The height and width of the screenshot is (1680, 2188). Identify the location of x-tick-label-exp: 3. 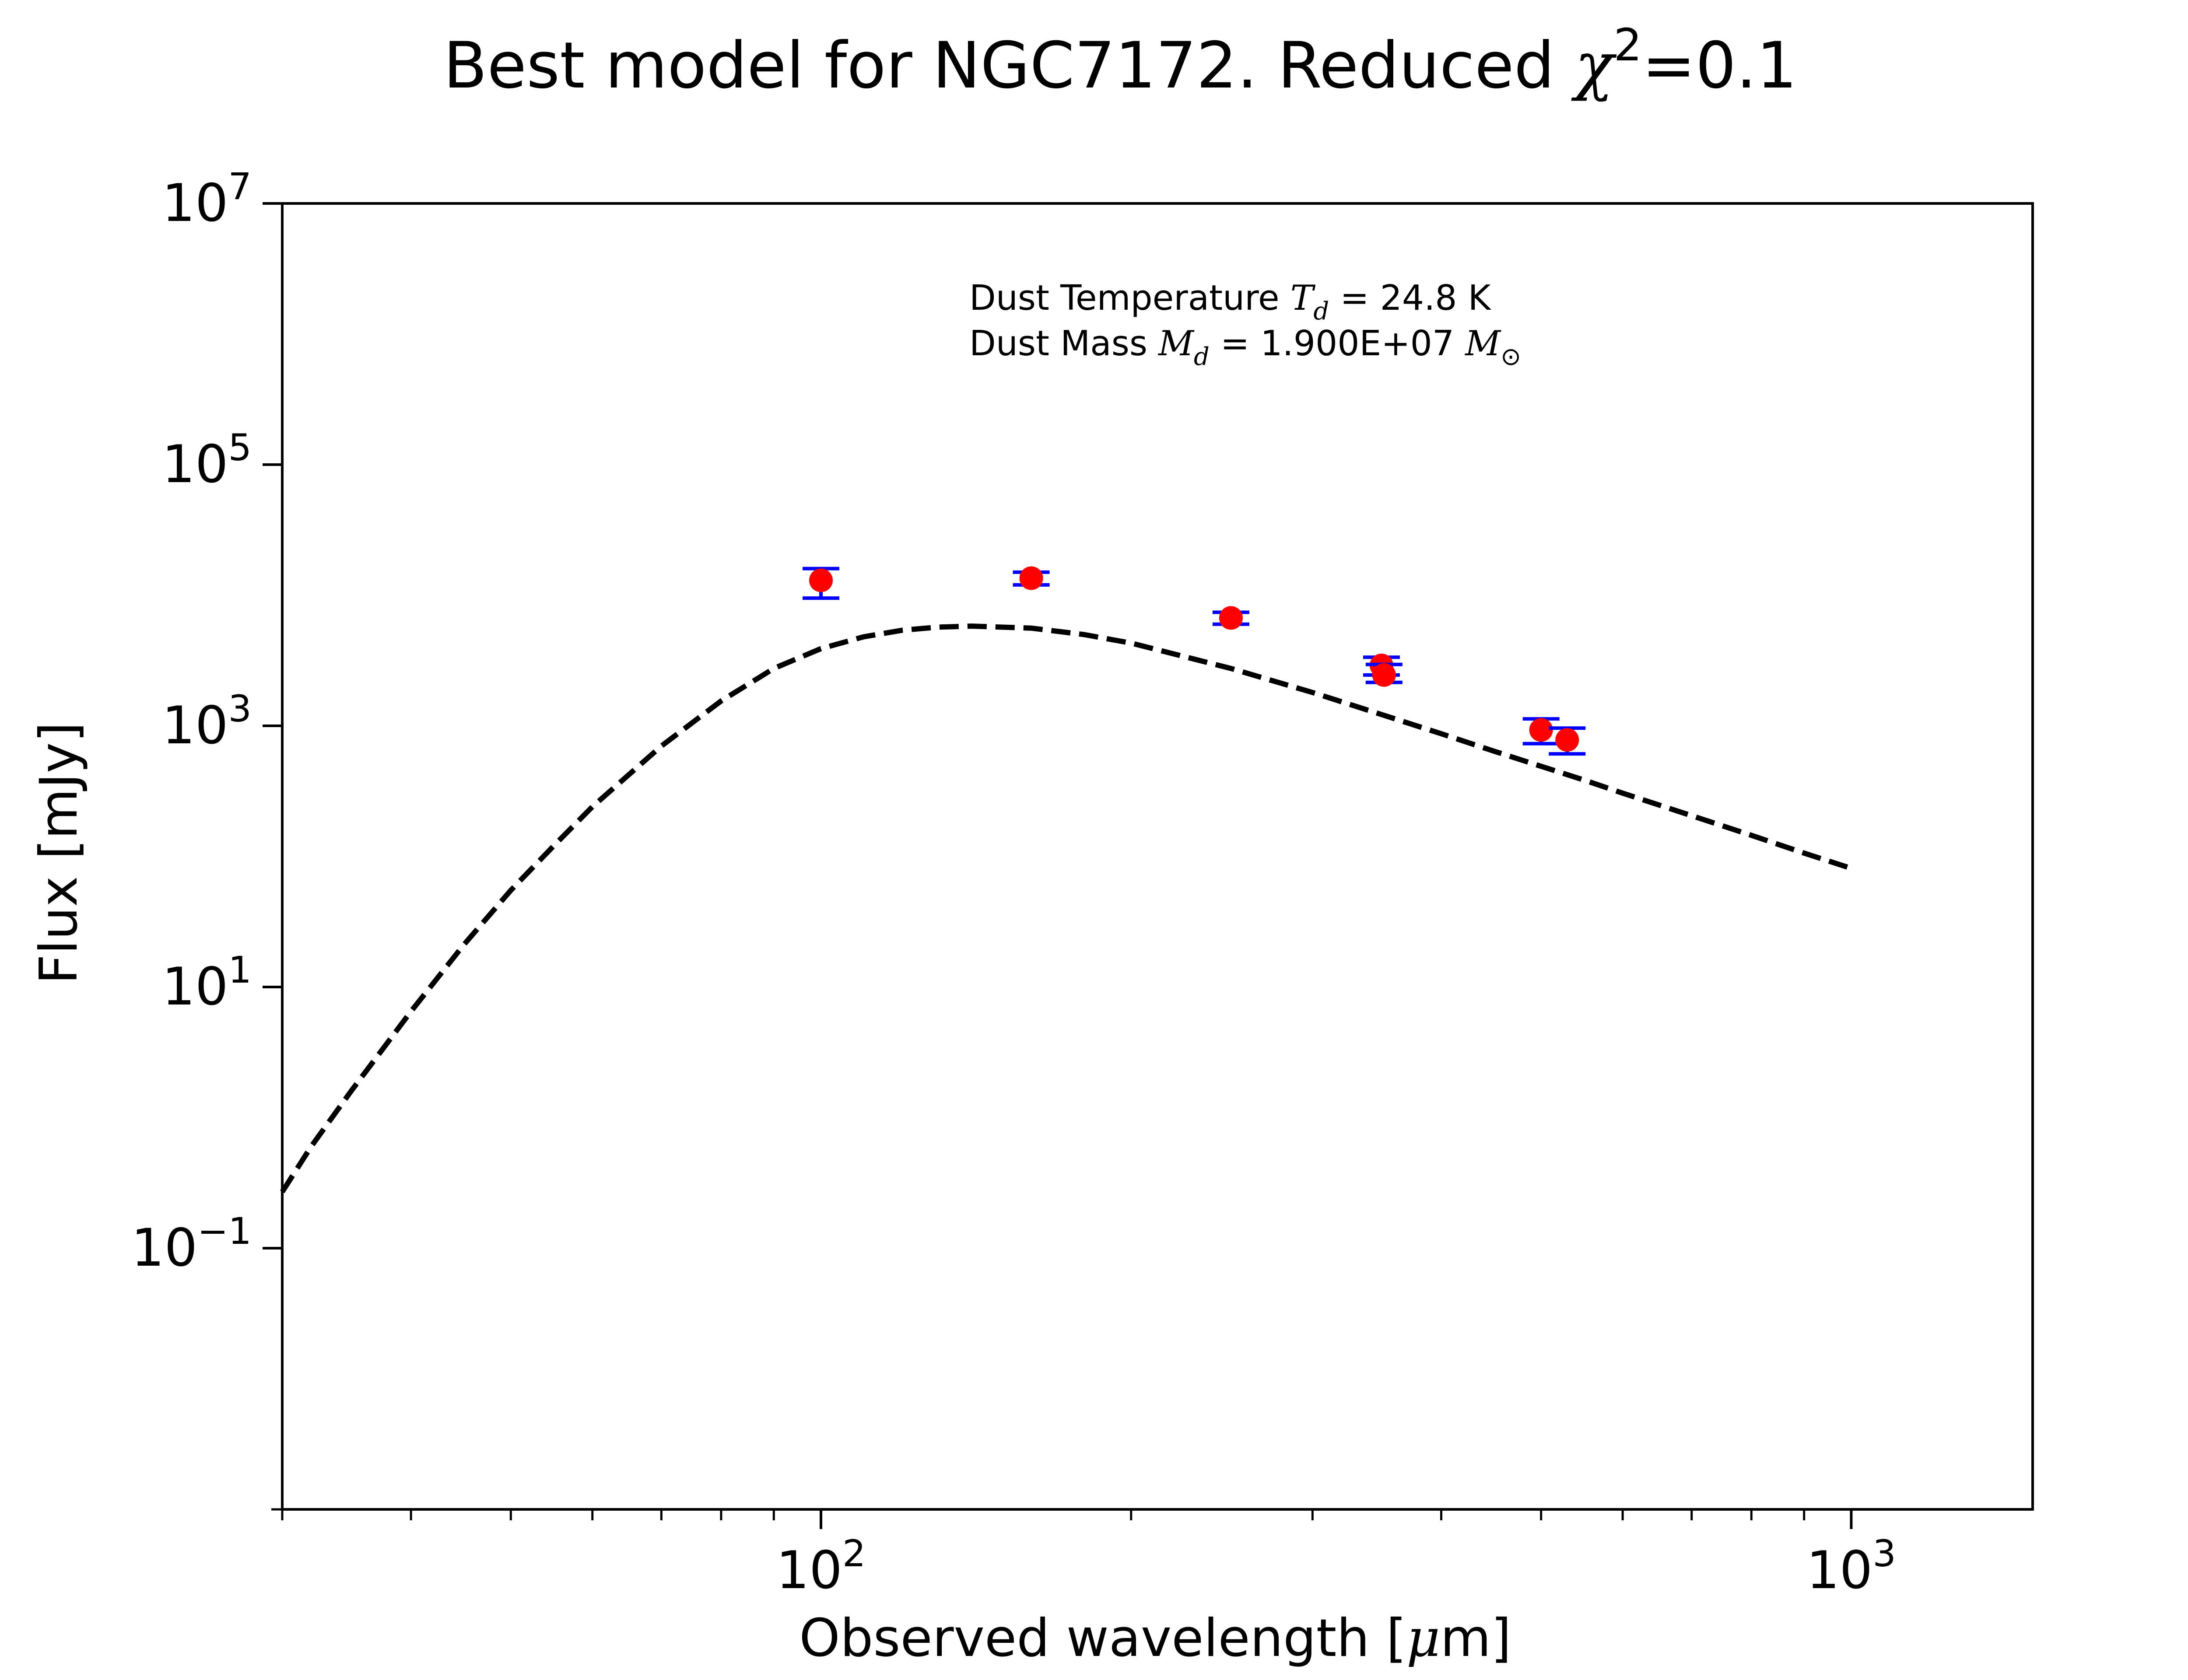
(1884, 1553).